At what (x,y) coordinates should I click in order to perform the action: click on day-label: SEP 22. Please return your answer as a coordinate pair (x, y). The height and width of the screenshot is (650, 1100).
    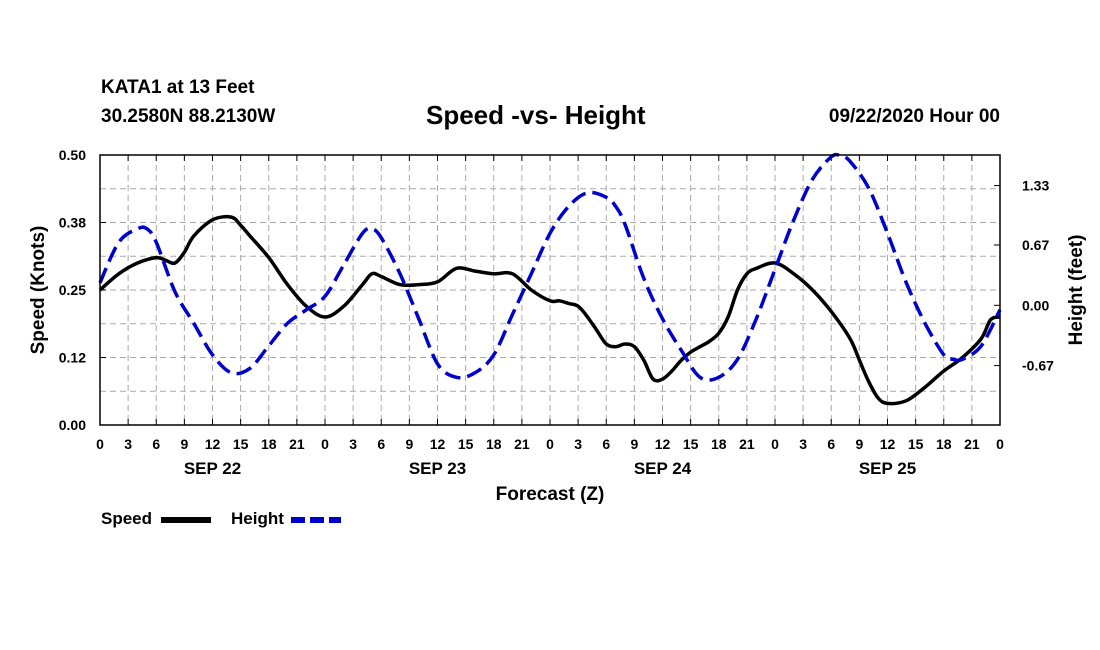
    Looking at the image, I should click on (212, 468).